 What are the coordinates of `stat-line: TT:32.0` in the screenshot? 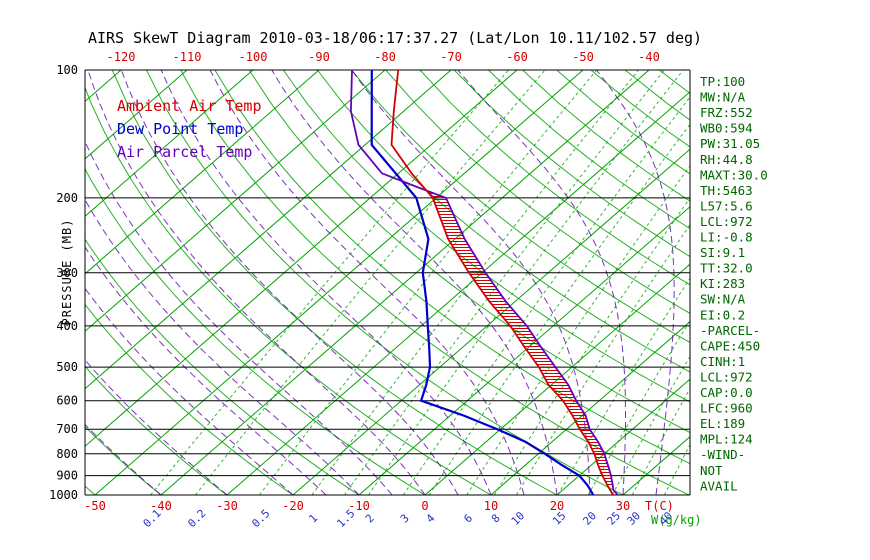 It's located at (726, 268).